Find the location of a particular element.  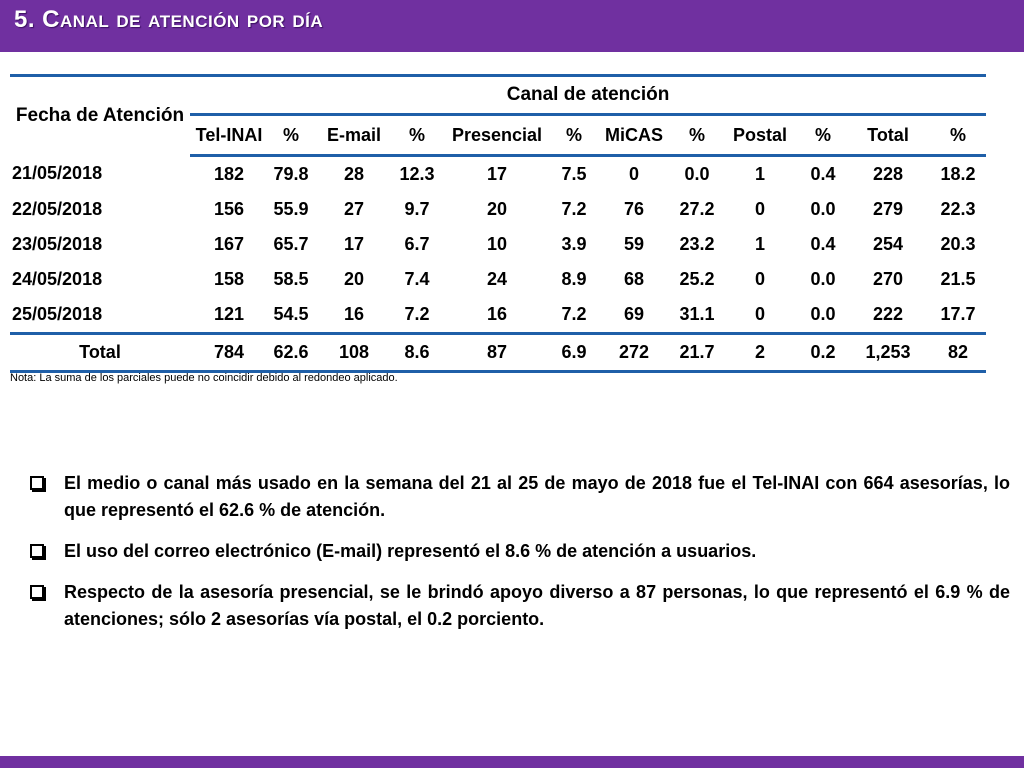

page-title: 5. Canal de atención por día is located at coordinates (169, 19).